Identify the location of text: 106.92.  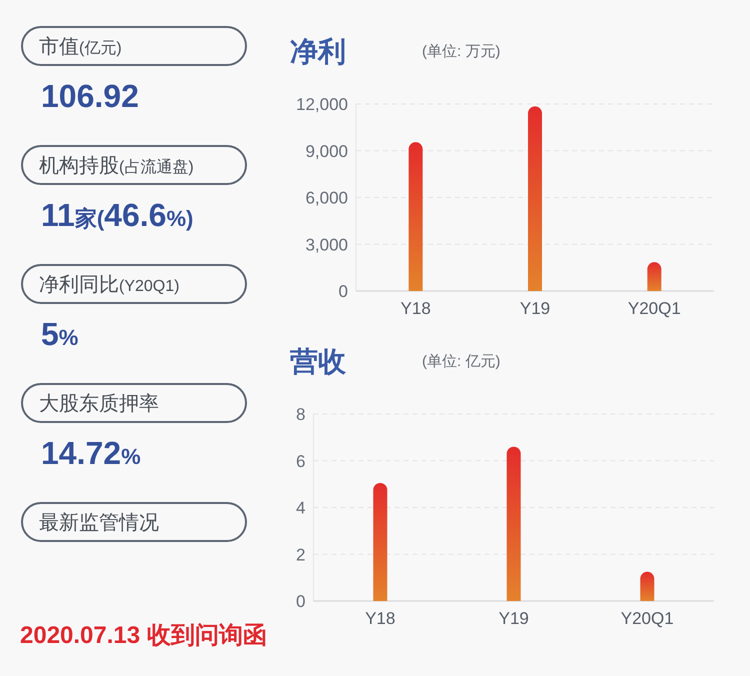
(90, 96).